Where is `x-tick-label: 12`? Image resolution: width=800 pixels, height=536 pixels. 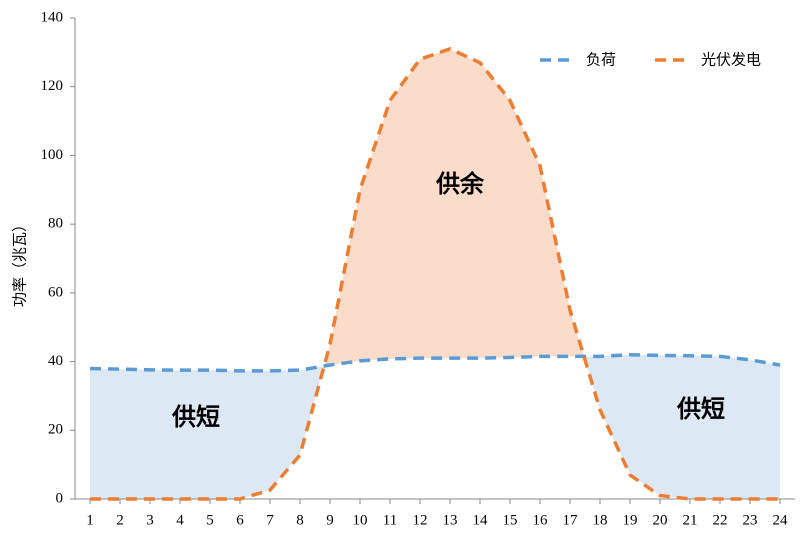 x-tick-label: 12 is located at coordinates (420, 520).